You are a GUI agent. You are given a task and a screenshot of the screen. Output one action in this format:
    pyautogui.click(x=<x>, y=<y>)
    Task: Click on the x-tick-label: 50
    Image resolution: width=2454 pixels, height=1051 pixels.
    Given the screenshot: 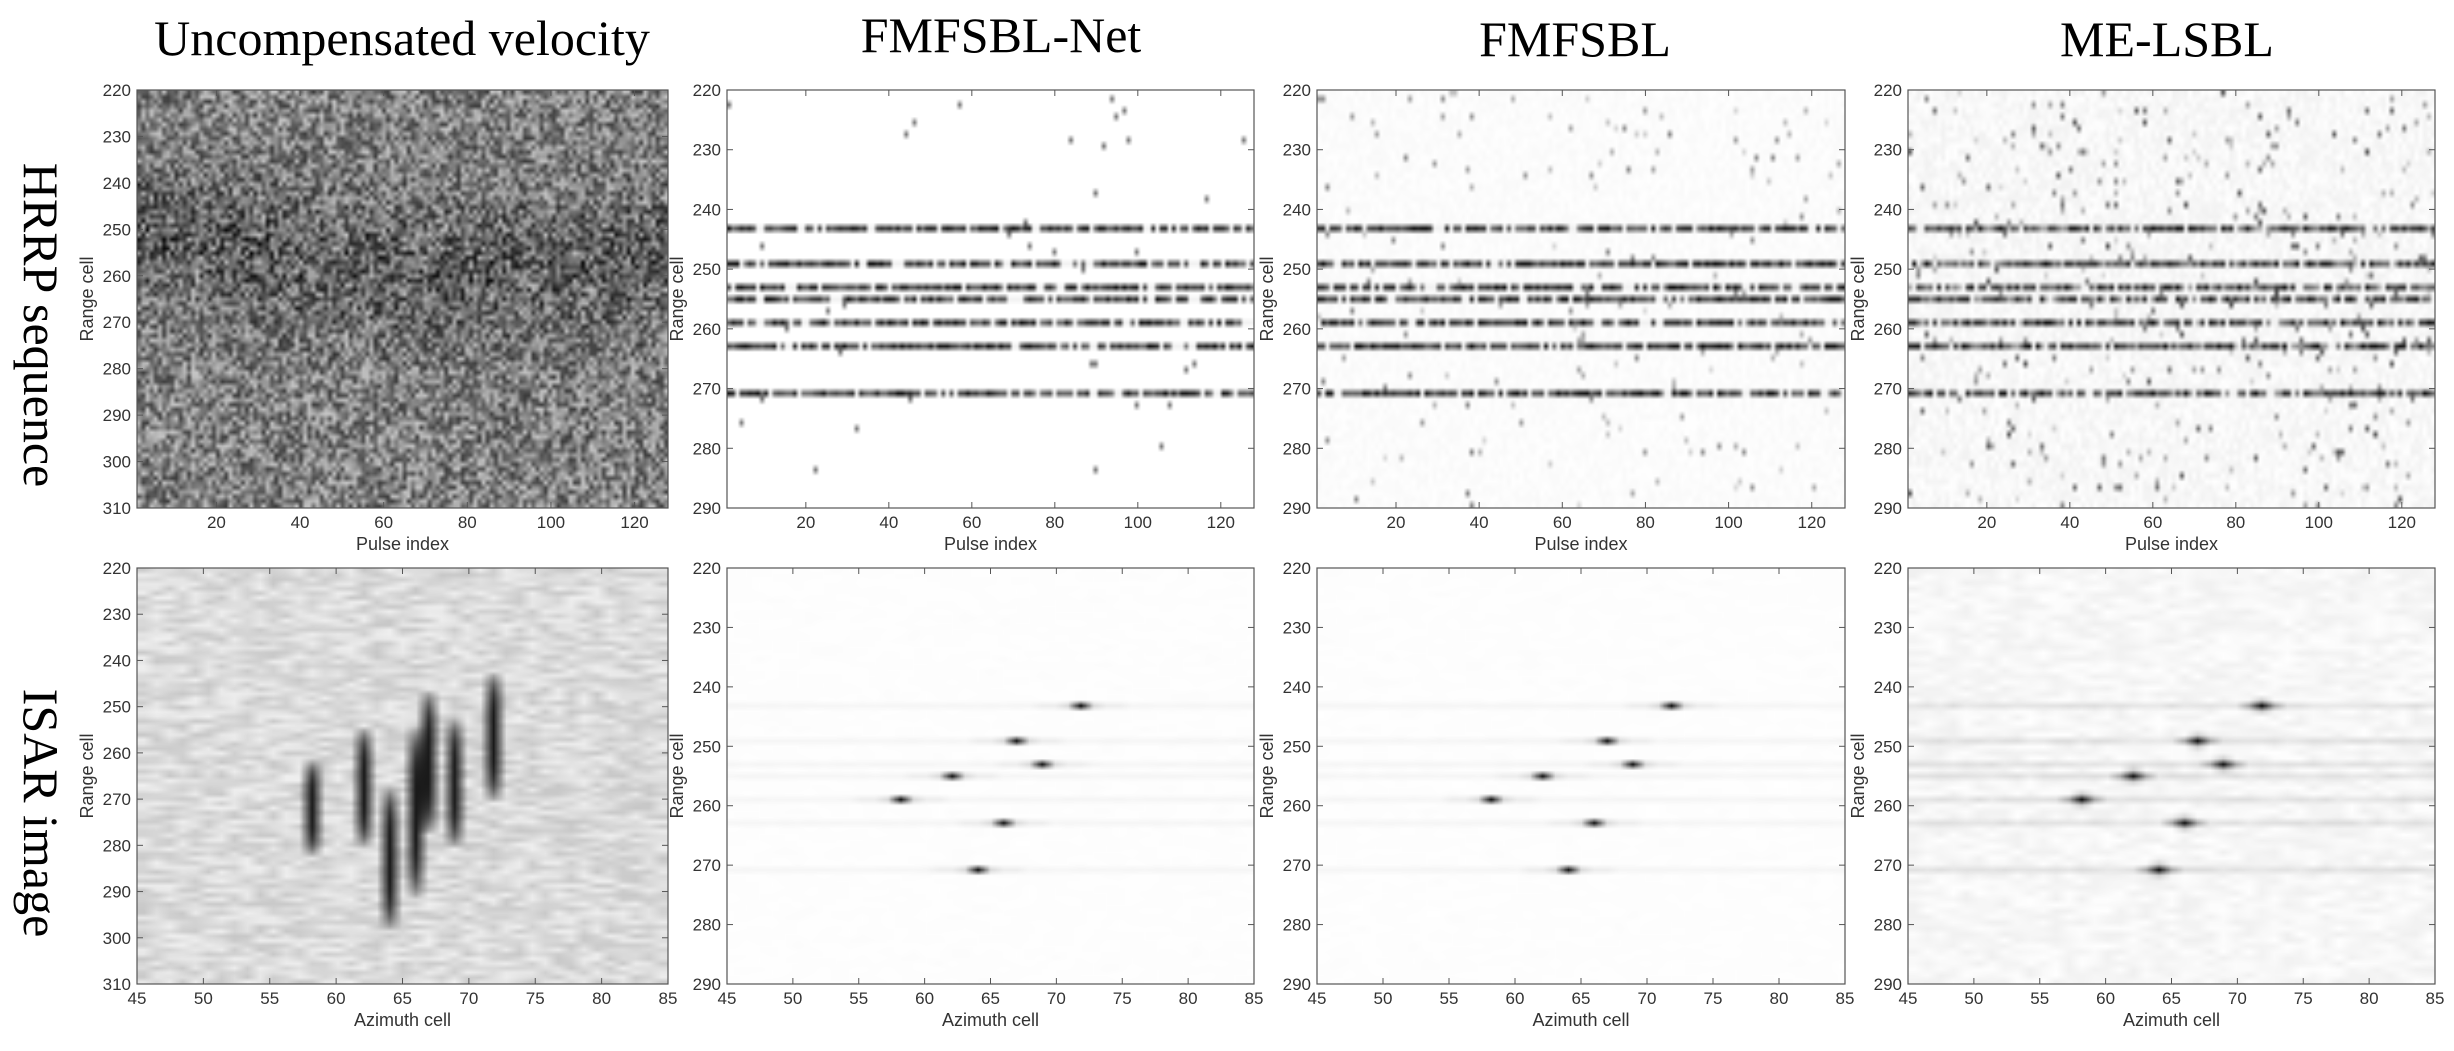 What is the action you would take?
    pyautogui.click(x=203, y=998)
    